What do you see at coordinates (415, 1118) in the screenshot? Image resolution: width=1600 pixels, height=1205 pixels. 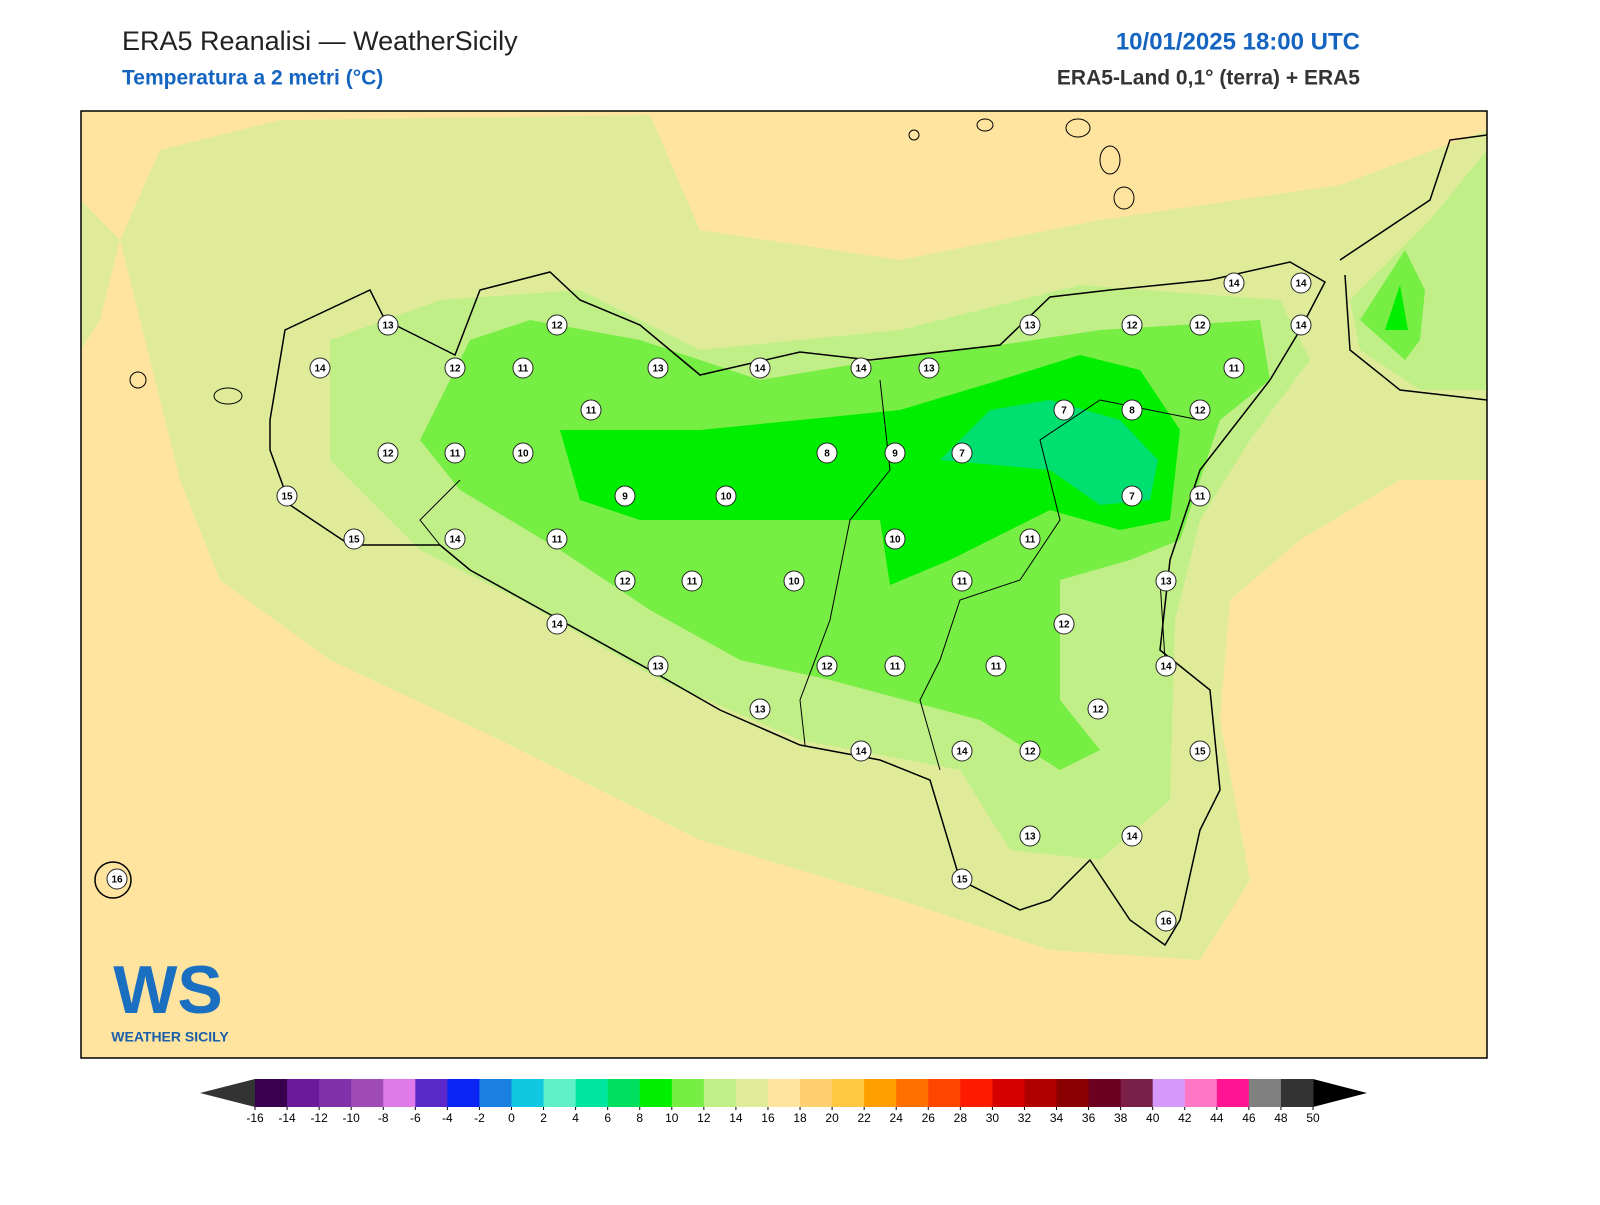 I see `colorbar-tick-label: -6` at bounding box center [415, 1118].